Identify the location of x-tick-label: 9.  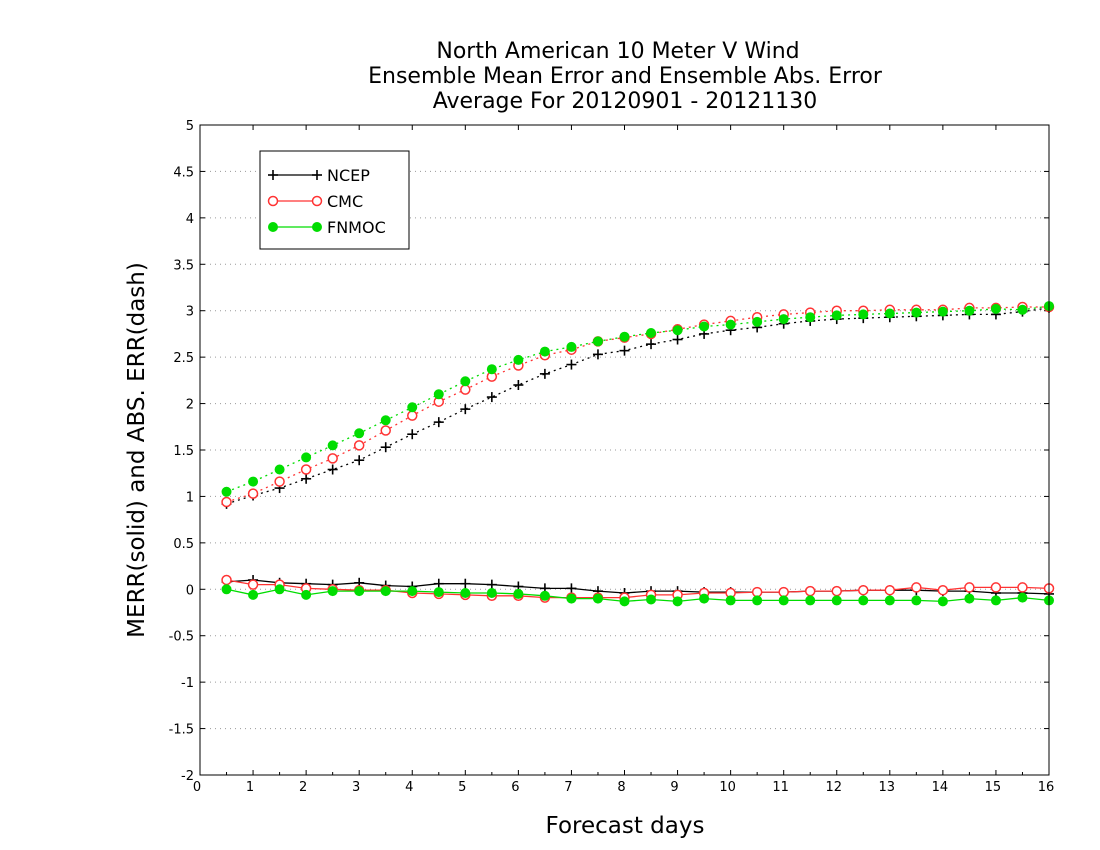
(674, 787).